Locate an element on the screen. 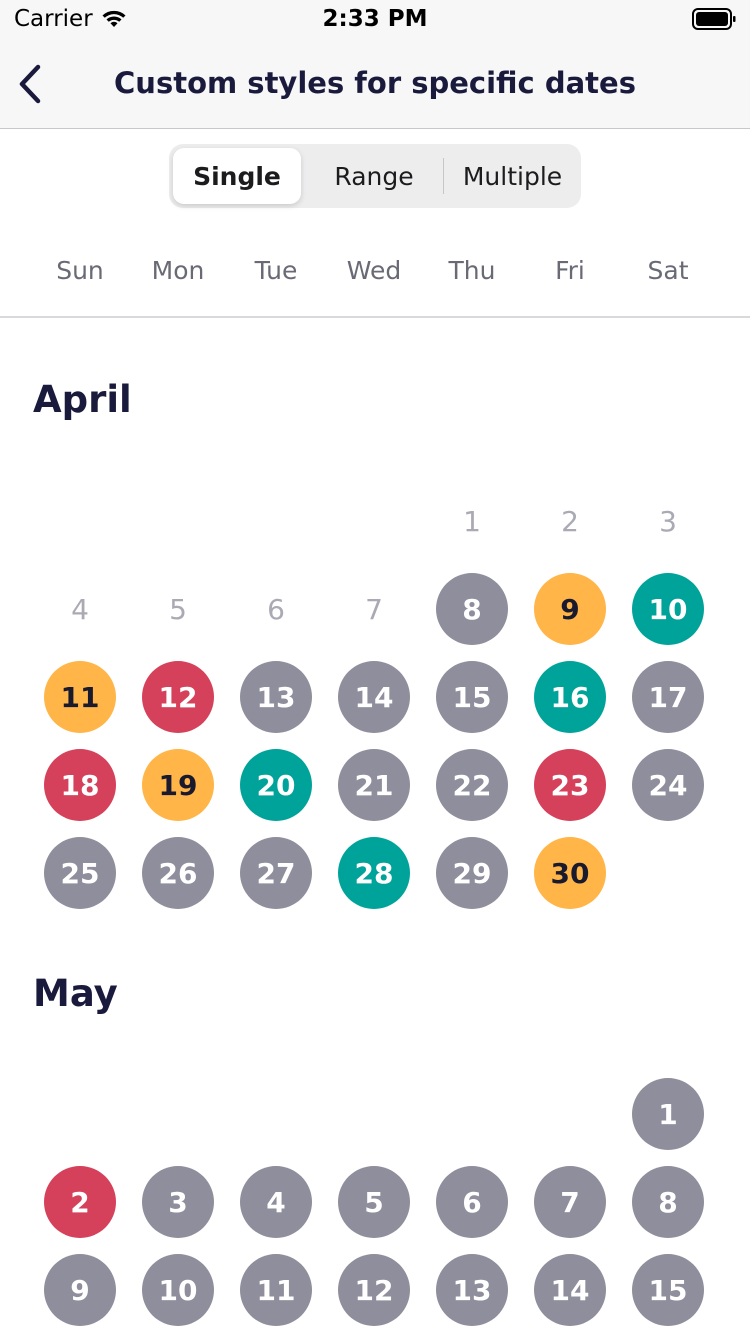  segment-multiple: Multiple is located at coordinates (512, 176).